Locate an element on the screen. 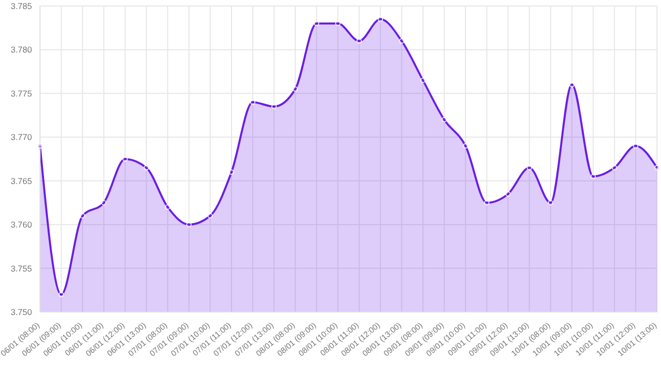 Image resolution: width=661 pixels, height=376 pixels. y-tick-label: 3.755 is located at coordinates (21, 268).